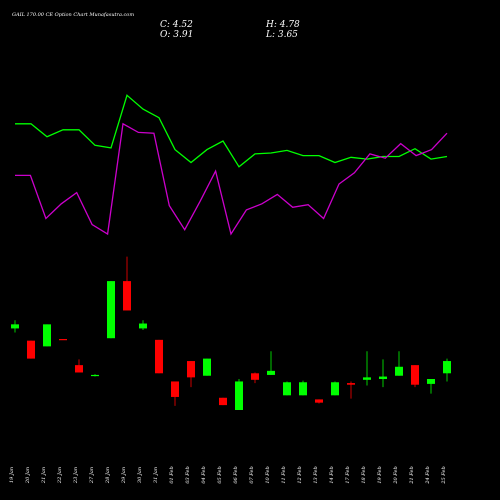 The width and height of the screenshot is (500, 500). Describe the element at coordinates (60, 475) in the screenshot. I see `x-tick-label: 22 Jan` at that location.